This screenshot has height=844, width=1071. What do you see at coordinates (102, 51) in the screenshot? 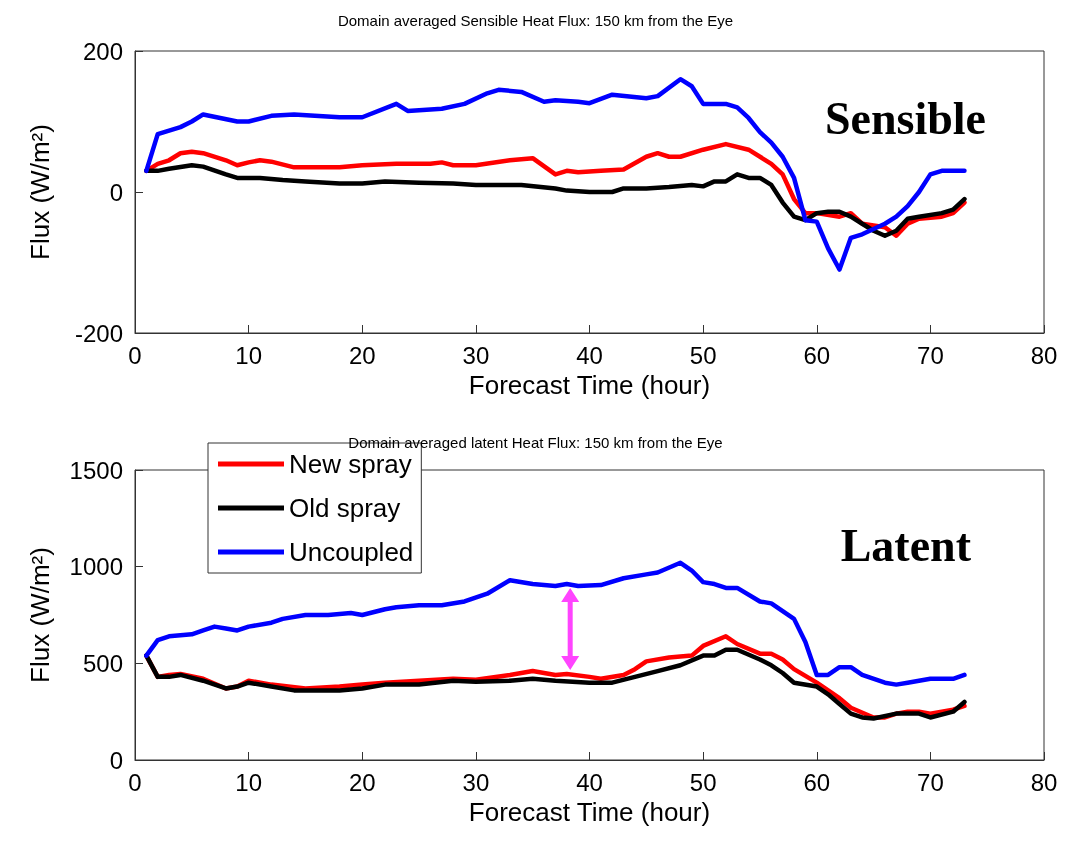
I see `y-tick-label: 200` at bounding box center [102, 51].